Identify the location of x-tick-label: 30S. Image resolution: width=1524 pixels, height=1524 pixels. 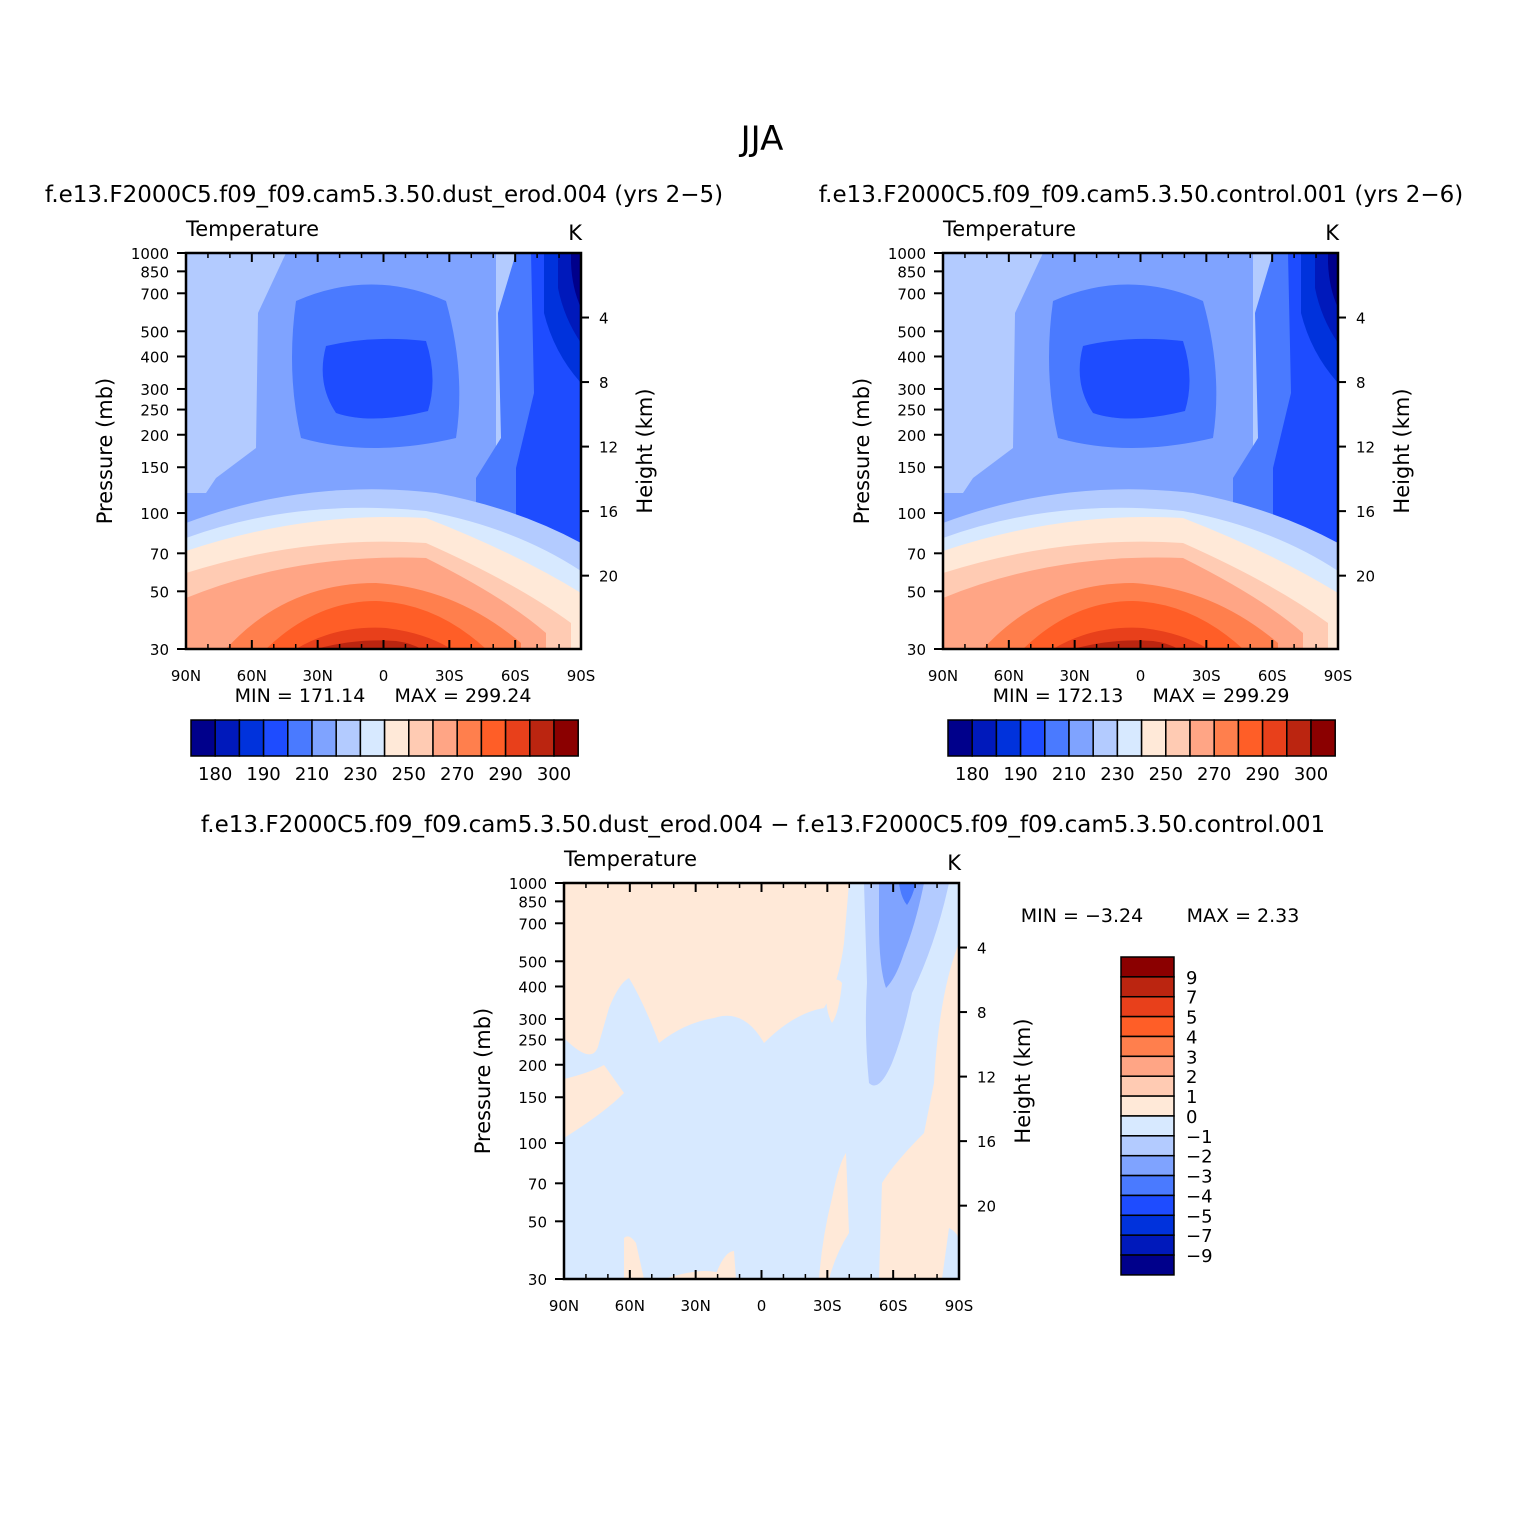
(449, 676).